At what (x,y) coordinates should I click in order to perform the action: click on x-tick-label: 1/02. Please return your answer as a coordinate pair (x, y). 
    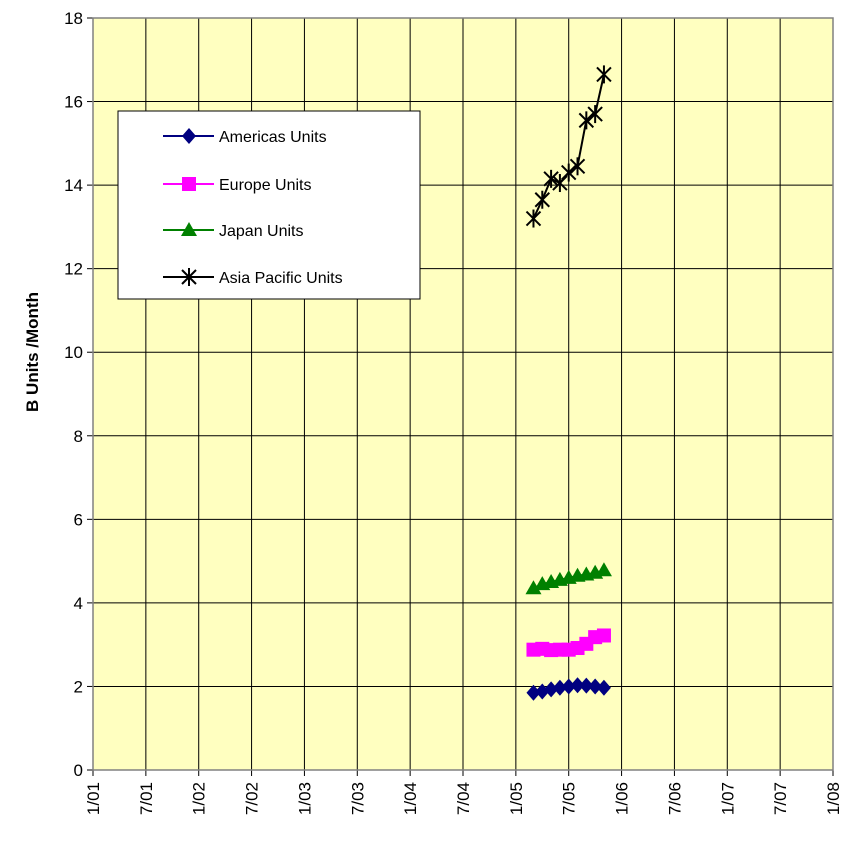
    Looking at the image, I should click on (199, 798).